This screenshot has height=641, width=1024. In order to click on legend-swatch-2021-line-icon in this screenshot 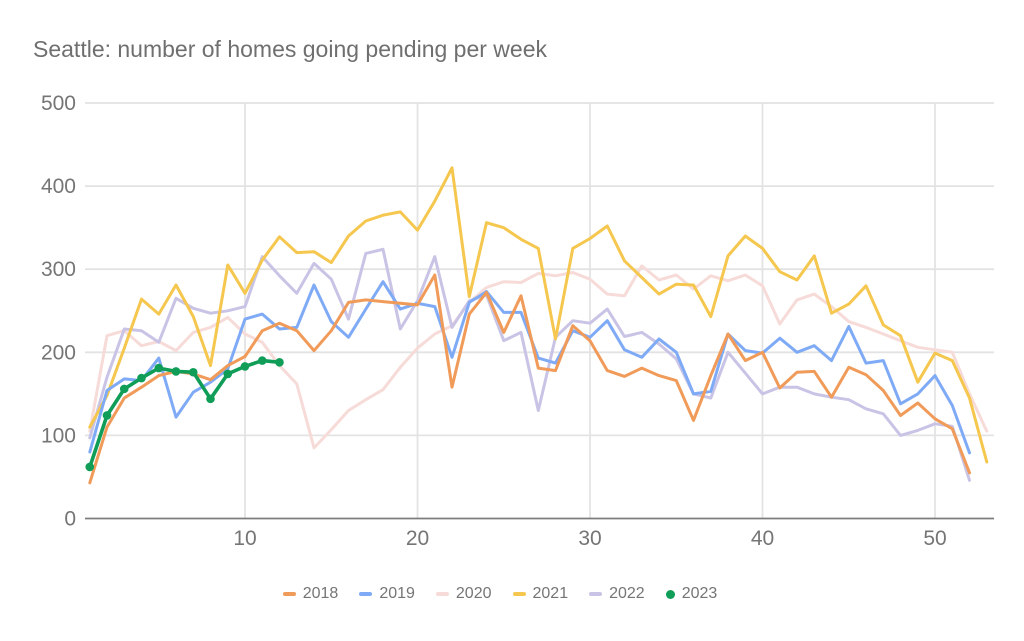, I will do `click(519, 594)`.